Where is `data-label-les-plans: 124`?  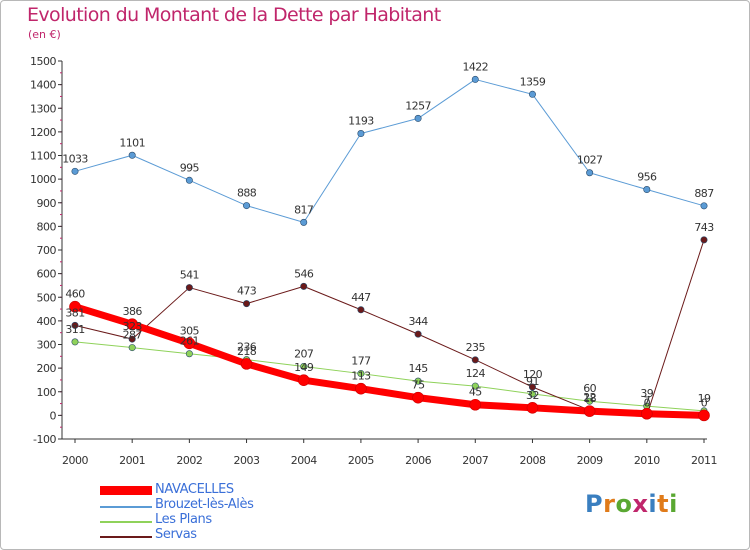
data-label-les-plans: 124 is located at coordinates (476, 373).